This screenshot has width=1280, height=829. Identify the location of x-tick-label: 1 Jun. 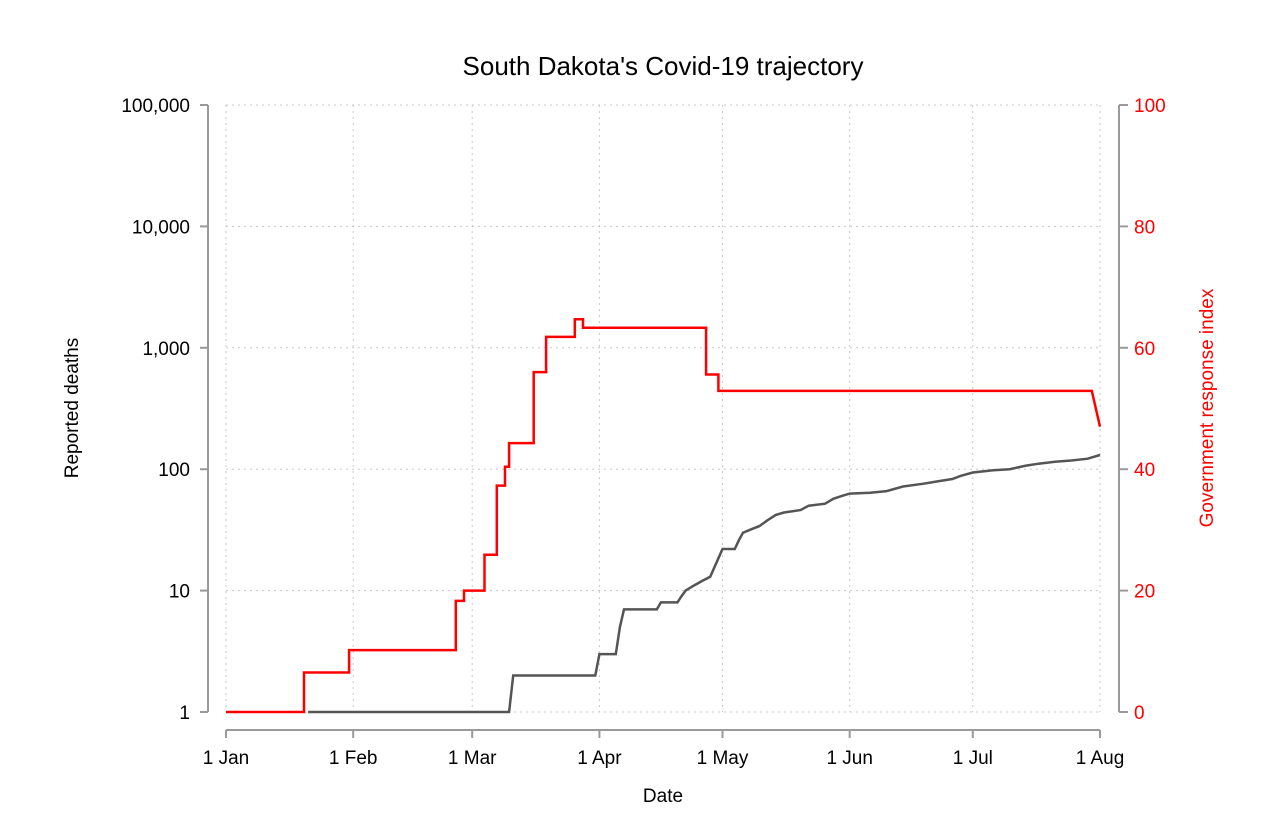
(849, 758).